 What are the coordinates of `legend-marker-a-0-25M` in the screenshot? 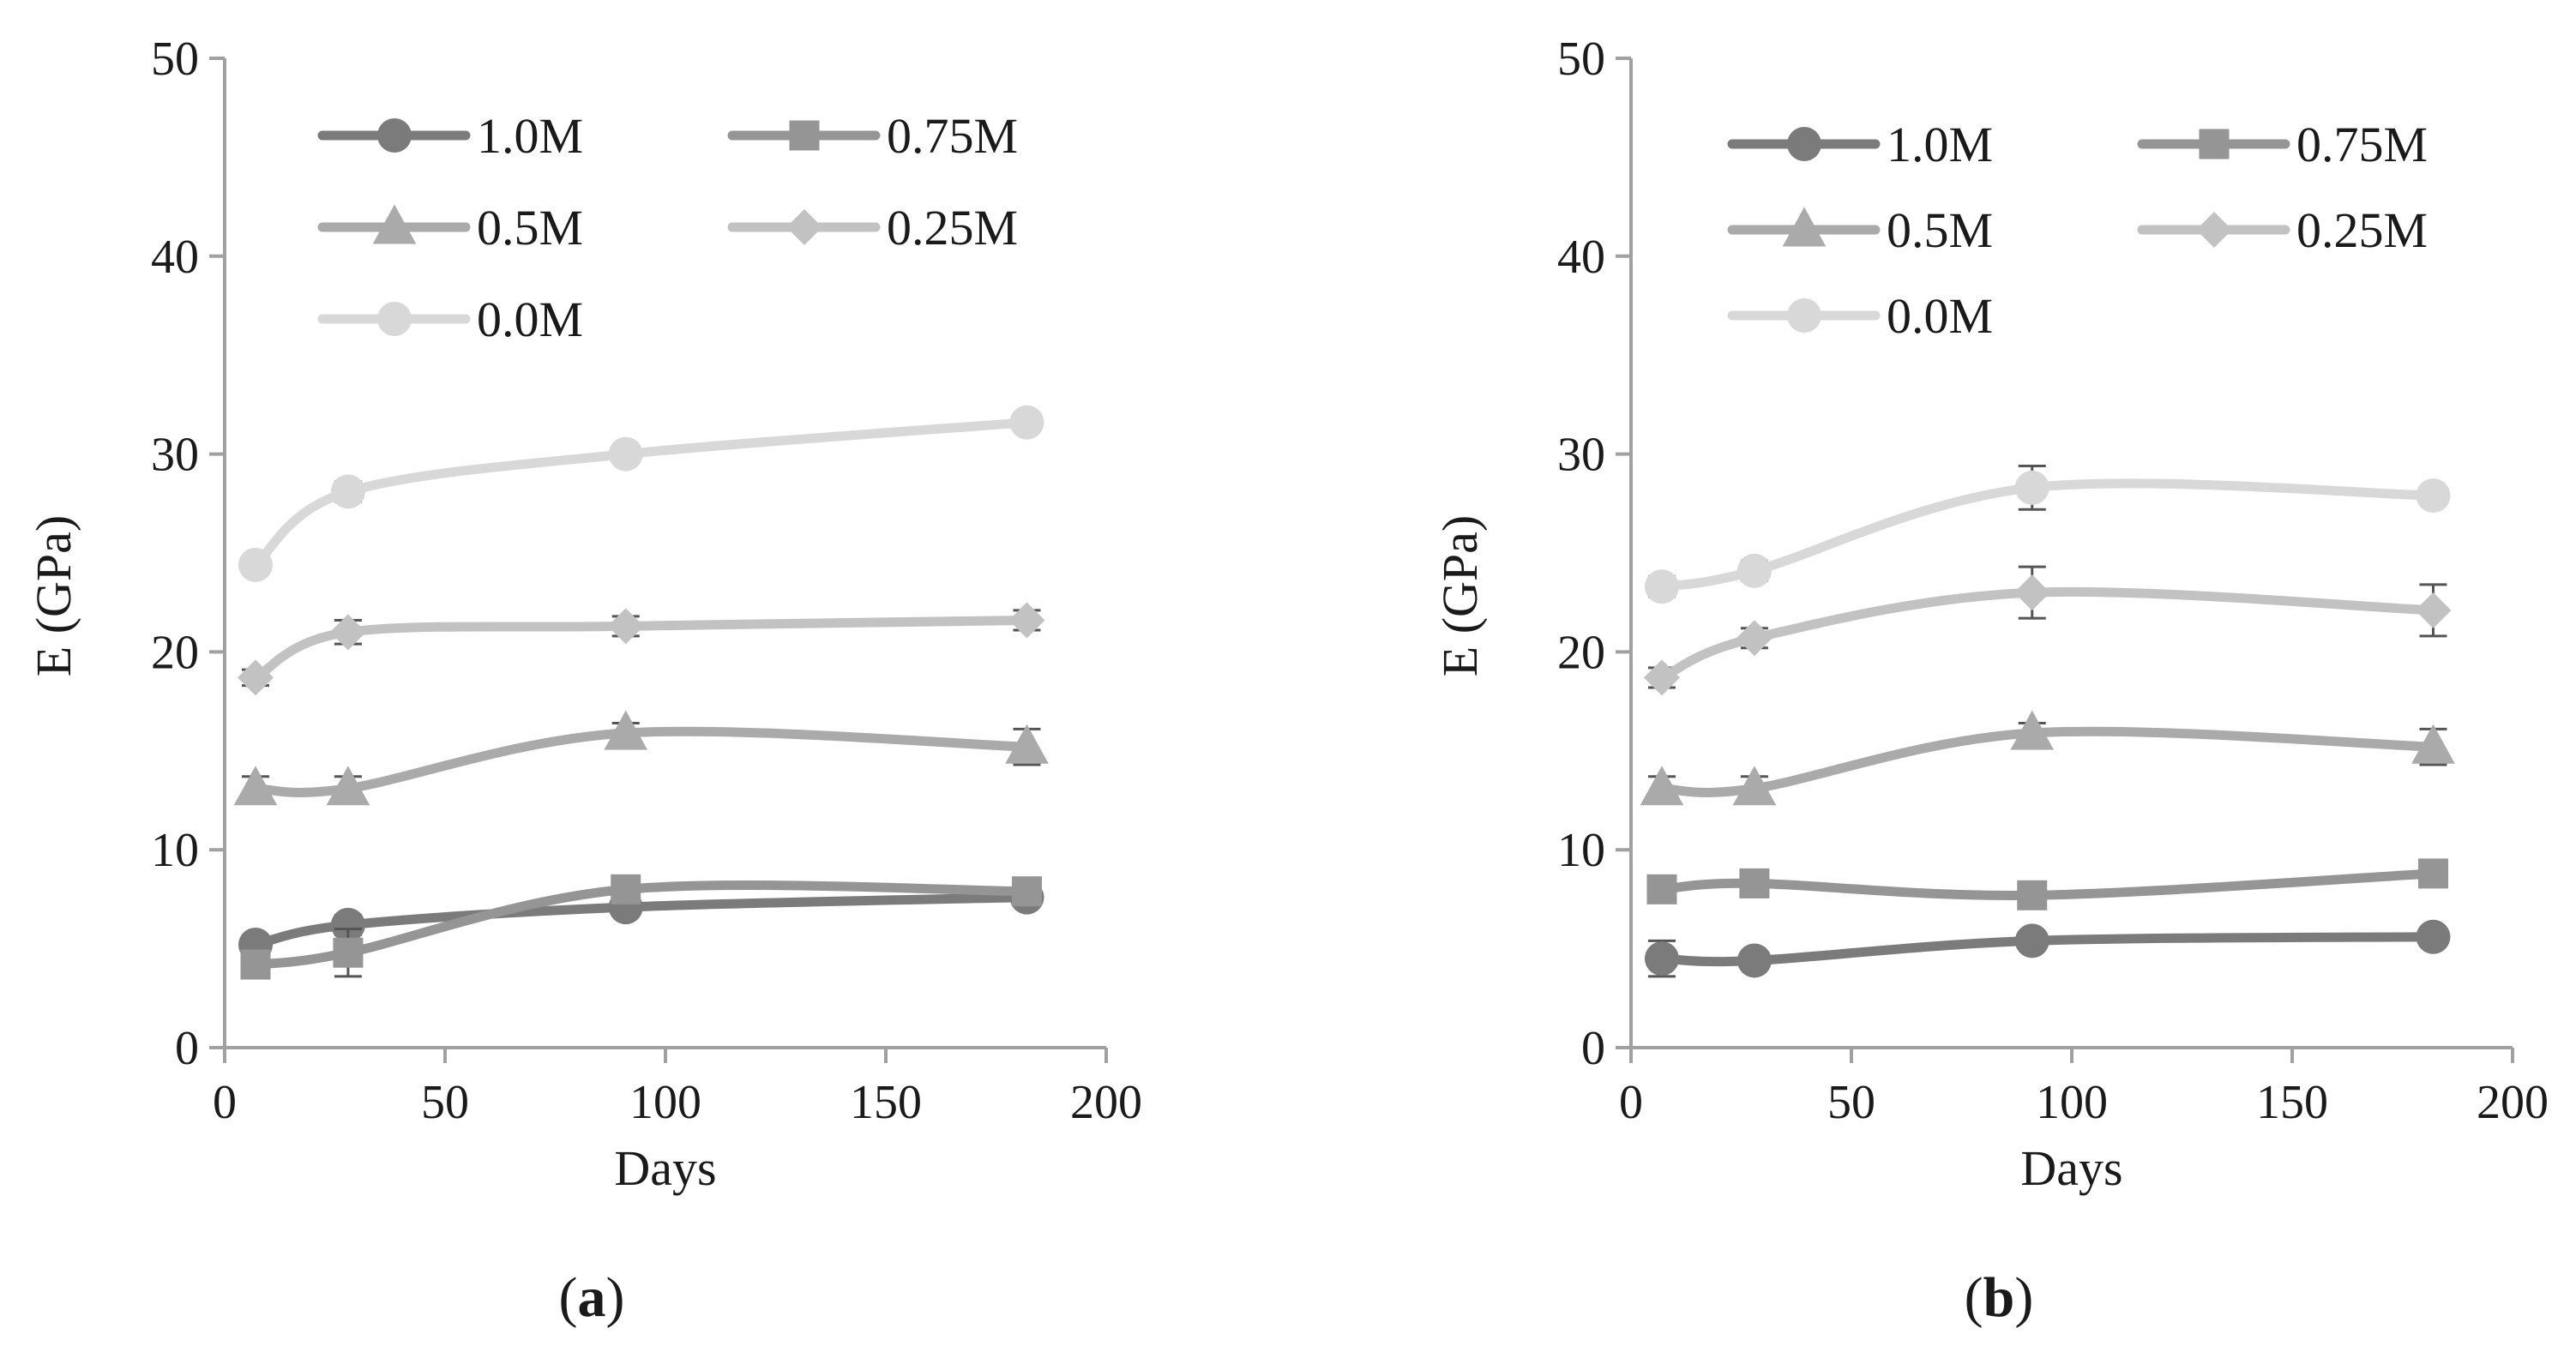 It's located at (804, 227).